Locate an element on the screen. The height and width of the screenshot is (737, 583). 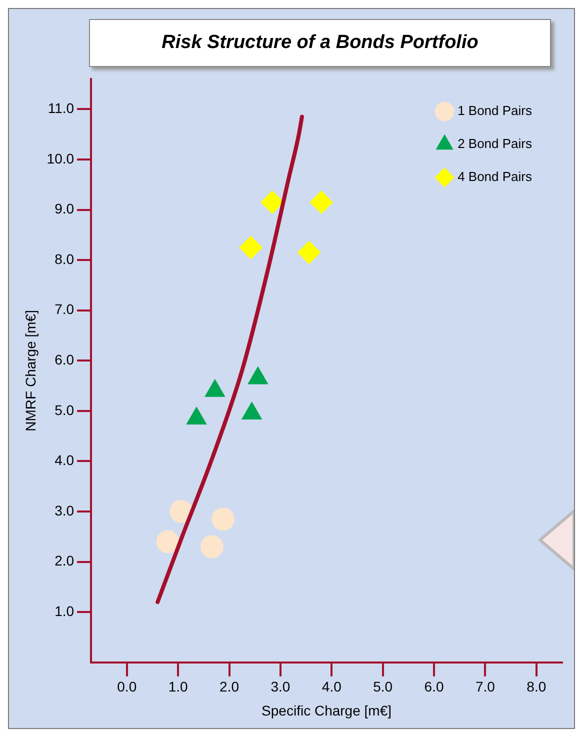
x-tick-label: 1.0 is located at coordinates (178, 686).